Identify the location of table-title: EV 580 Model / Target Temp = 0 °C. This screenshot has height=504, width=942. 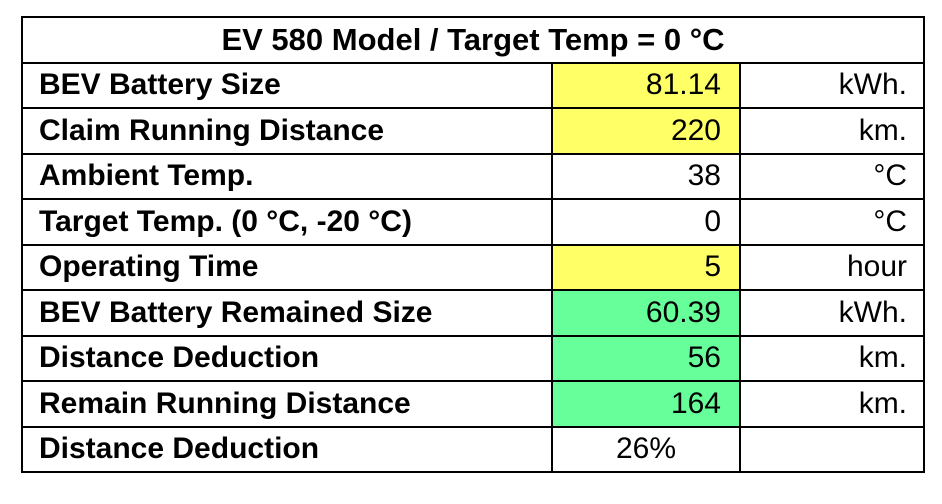
(473, 40).